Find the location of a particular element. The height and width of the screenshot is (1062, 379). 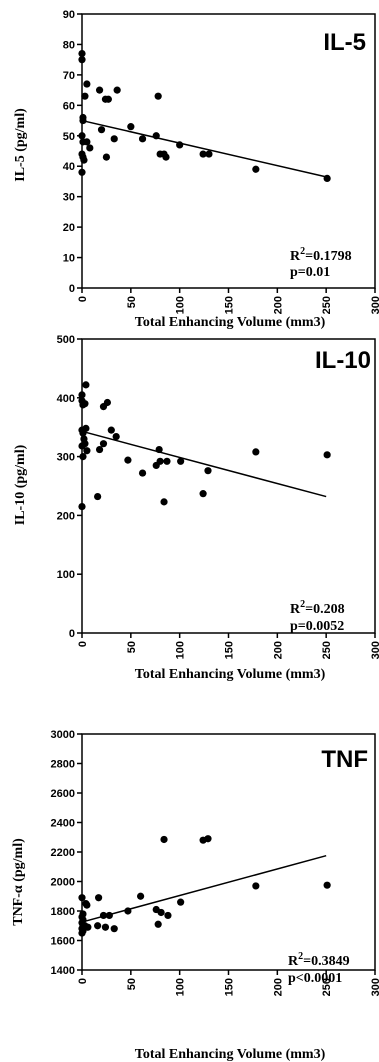

y-tick-label: 1400 is located at coordinates (63, 971).